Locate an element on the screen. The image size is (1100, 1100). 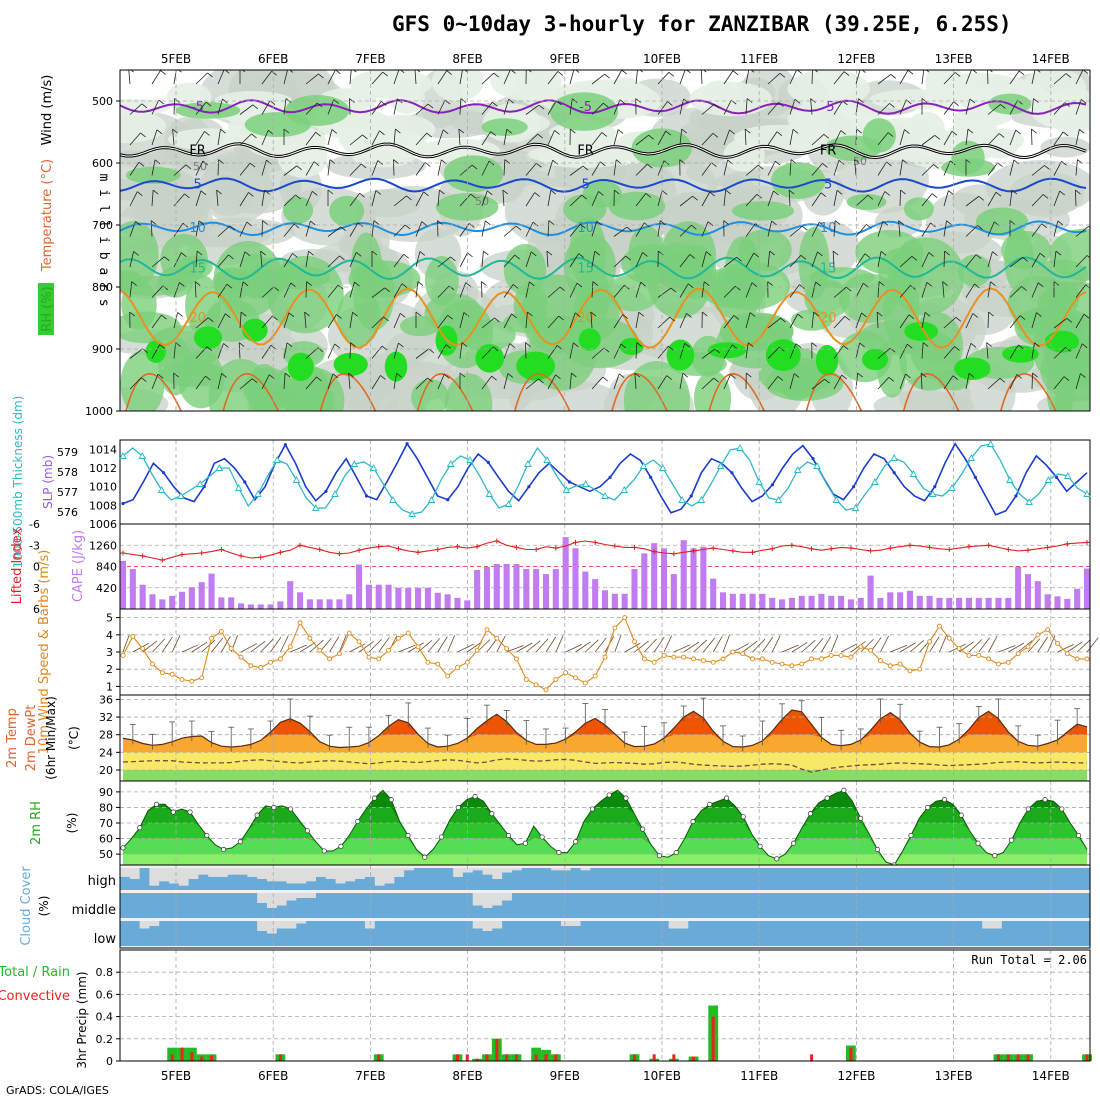
date-label-top: 8FEB is located at coordinates (467, 59).